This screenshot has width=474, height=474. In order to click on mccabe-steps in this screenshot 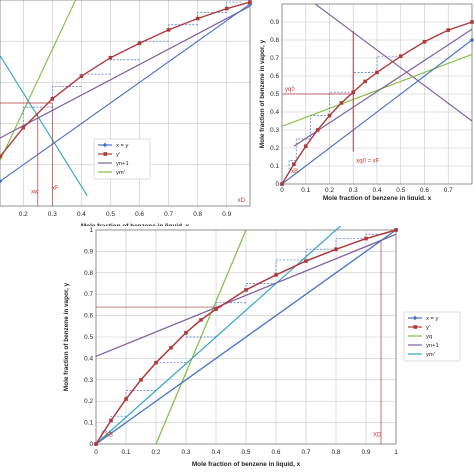, I will do `click(344, 114)`.